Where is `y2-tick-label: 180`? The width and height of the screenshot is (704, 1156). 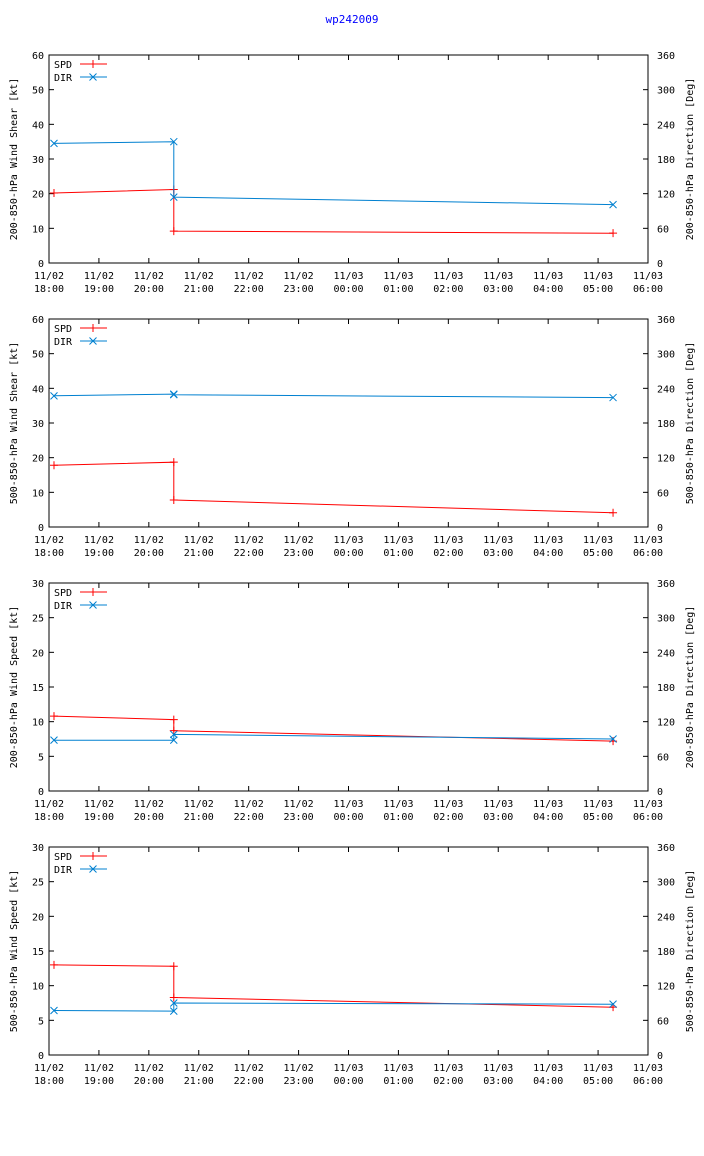 y2-tick-label: 180 is located at coordinates (666, 952).